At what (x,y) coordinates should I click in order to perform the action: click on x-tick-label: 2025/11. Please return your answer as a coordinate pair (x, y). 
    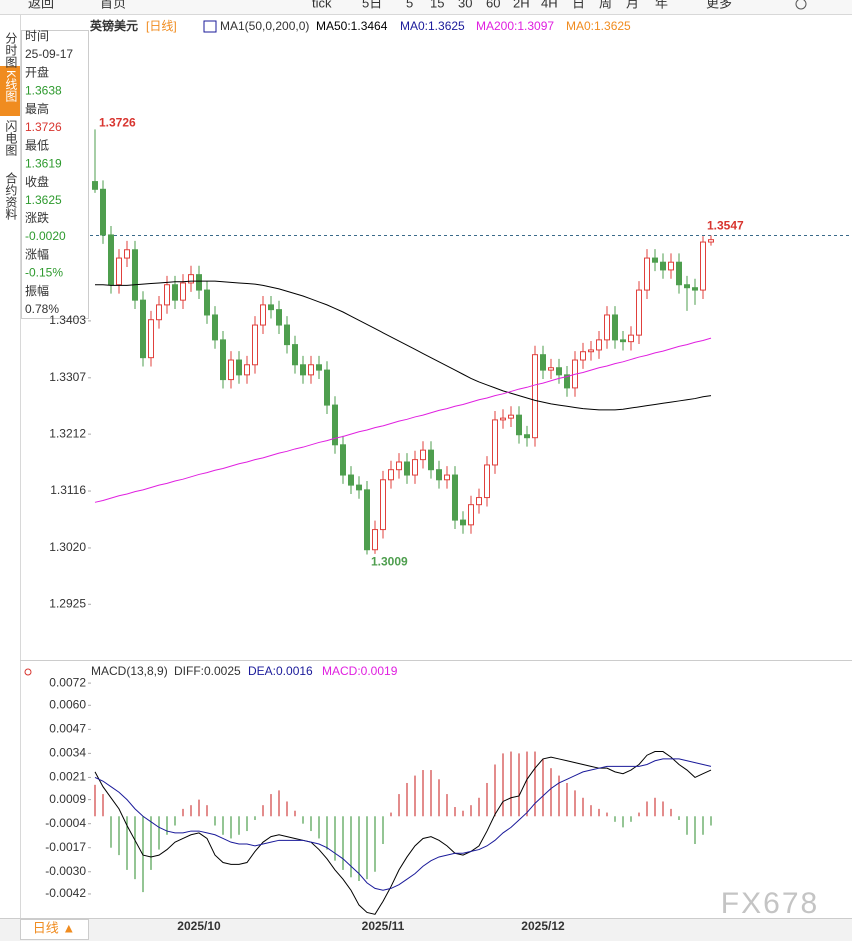
    Looking at the image, I should click on (383, 926).